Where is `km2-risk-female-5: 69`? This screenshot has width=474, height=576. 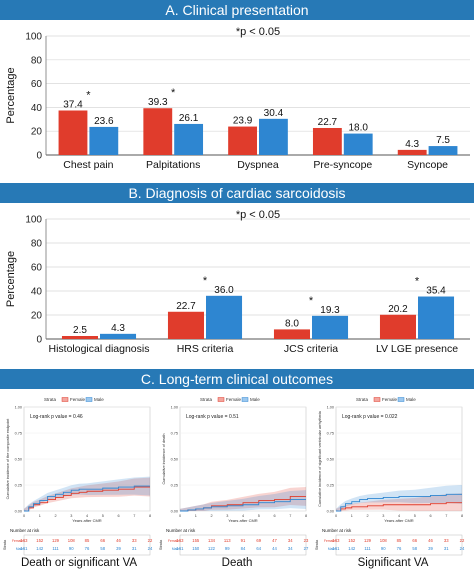
km2-risk-female-5: 69 is located at coordinates (258, 540).